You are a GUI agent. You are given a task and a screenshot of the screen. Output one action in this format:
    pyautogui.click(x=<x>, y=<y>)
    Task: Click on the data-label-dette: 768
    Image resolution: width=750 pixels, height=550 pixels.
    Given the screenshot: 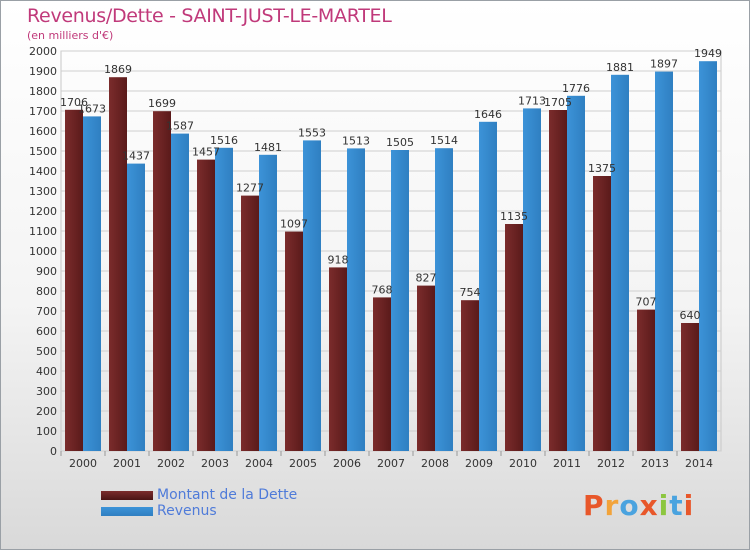 What is the action you would take?
    pyautogui.click(x=382, y=289)
    